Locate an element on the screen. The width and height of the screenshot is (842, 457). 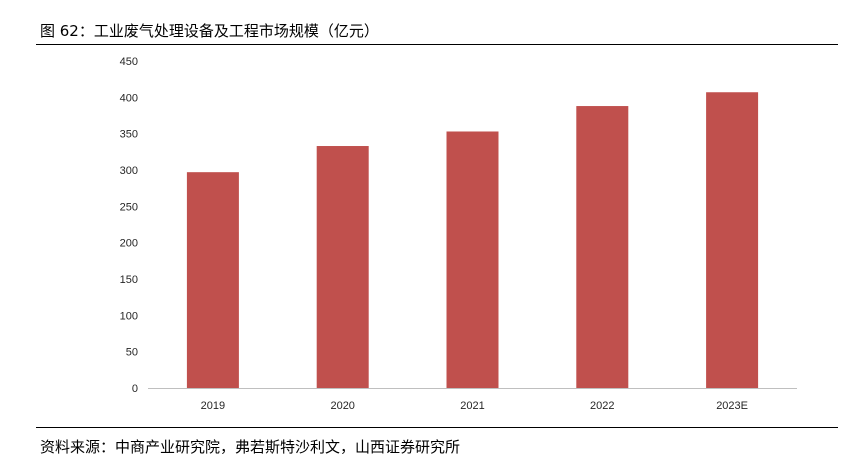
figure-title: 图 62：工业废气处理设备及工程市场规模（亿元） is located at coordinates (209, 31).